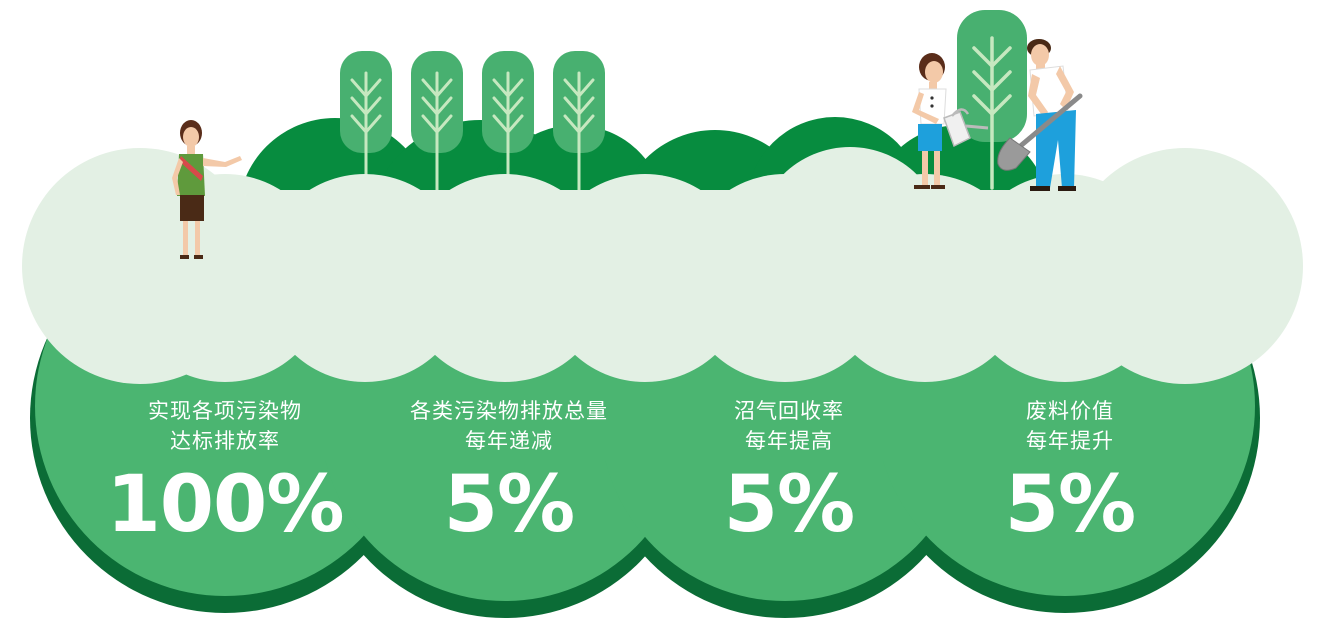  What do you see at coordinates (225, 426) in the screenshot?
I see `stat-label: 实现各项污染物 达标排放率` at bounding box center [225, 426].